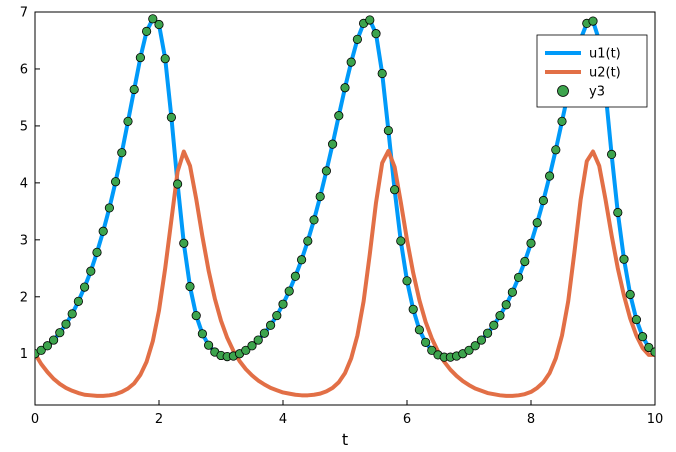  Describe the element at coordinates (24, 297) in the screenshot. I see `y-tick-label-1: 2` at that location.